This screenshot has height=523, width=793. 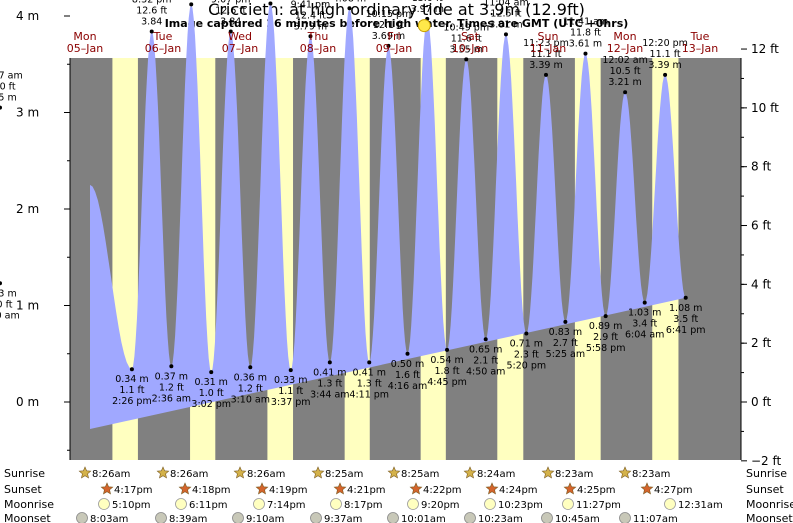 What do you see at coordinates (407, 364) in the screenshot?
I see `low-tide-metres: 0.50 m` at bounding box center [407, 364].